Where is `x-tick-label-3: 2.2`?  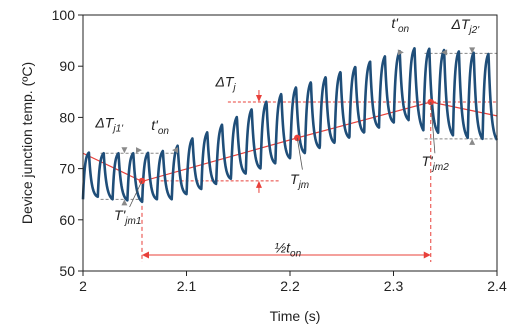
x-tick-label-3: 2.2 is located at coordinates (290, 286).